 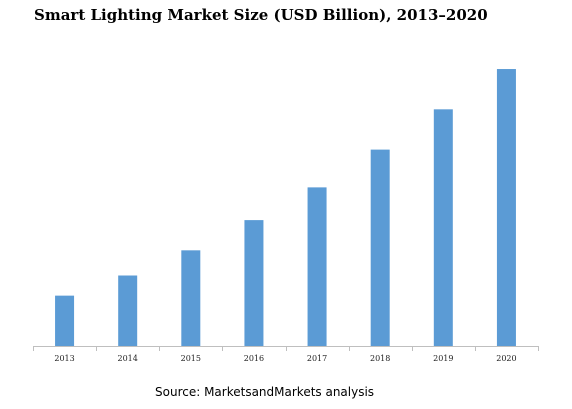 I want to click on x-tick-label-2013: 2013, so click(x=64, y=358).